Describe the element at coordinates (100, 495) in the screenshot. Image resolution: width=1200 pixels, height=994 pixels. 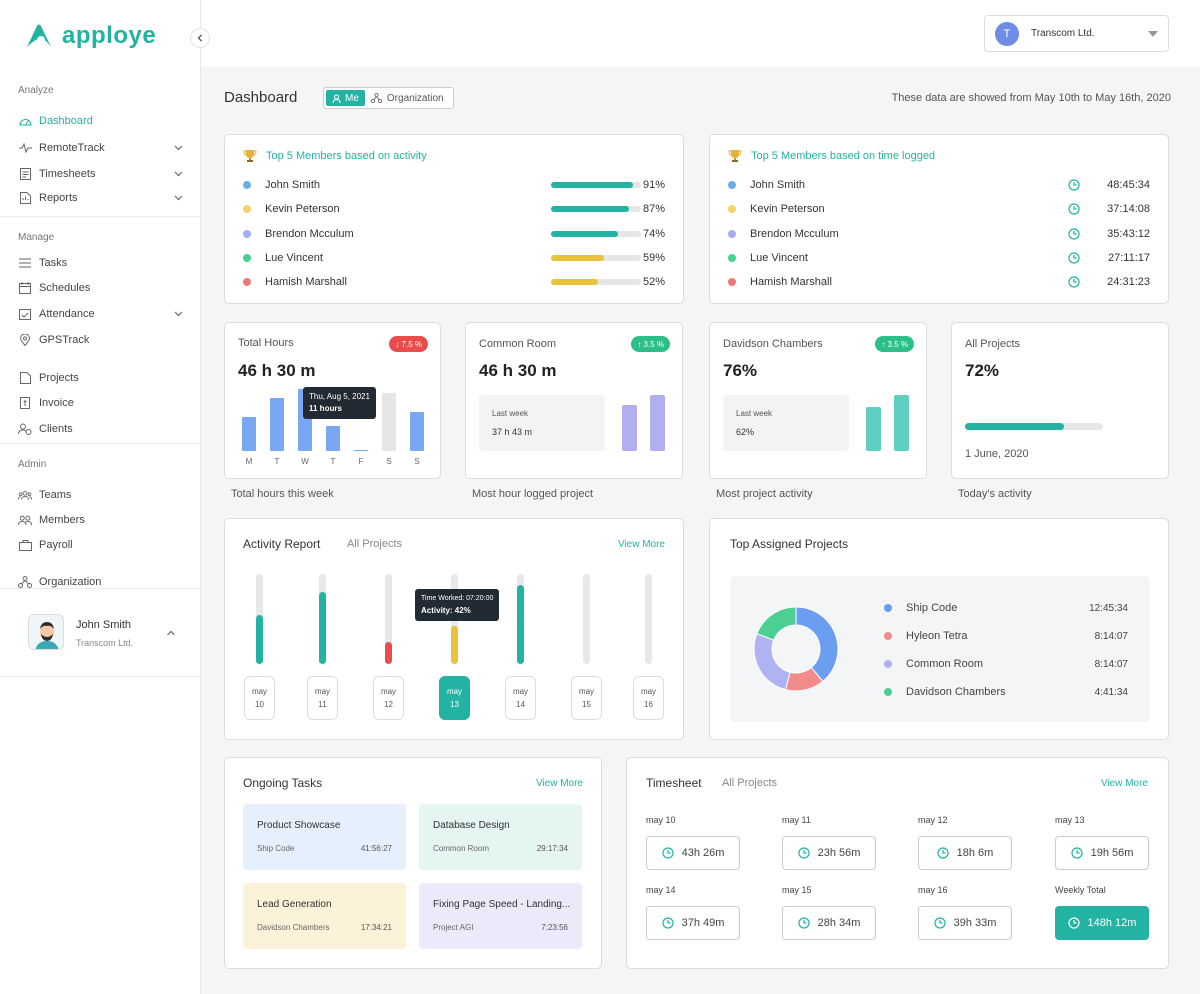
I see `sidebar-item-teams: Teams` at that location.